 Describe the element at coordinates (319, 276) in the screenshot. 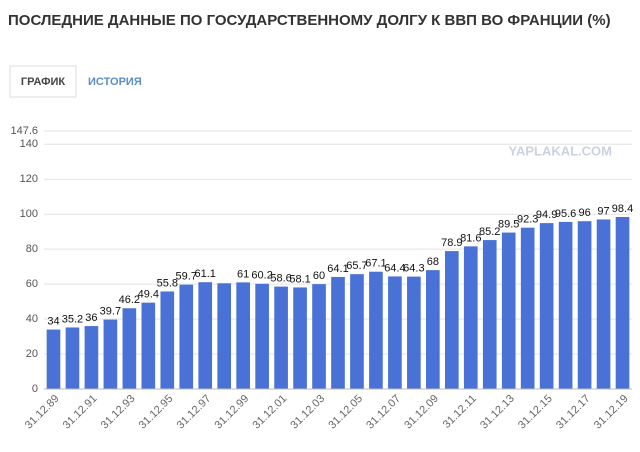

I see `value-label: 60` at that location.